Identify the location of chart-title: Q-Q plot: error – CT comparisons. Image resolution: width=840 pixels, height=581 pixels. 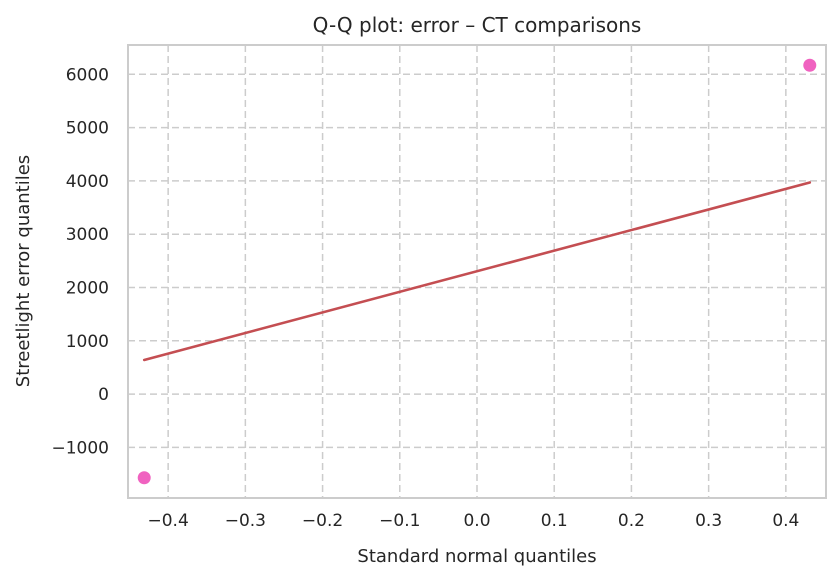
(477, 25).